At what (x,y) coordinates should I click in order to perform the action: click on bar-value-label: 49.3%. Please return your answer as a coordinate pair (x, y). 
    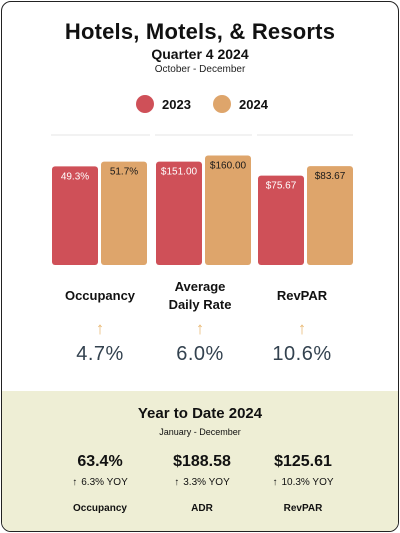
    Looking at the image, I should click on (75, 176).